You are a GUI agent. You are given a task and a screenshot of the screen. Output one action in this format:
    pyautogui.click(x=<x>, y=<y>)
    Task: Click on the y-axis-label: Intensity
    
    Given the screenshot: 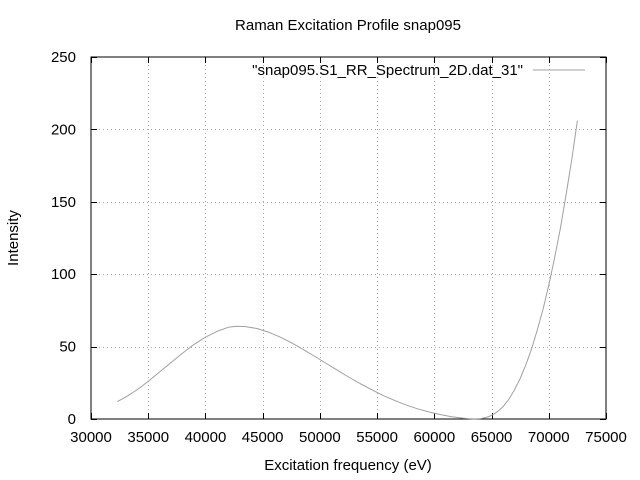 What is the action you would take?
    pyautogui.click(x=13, y=238)
    